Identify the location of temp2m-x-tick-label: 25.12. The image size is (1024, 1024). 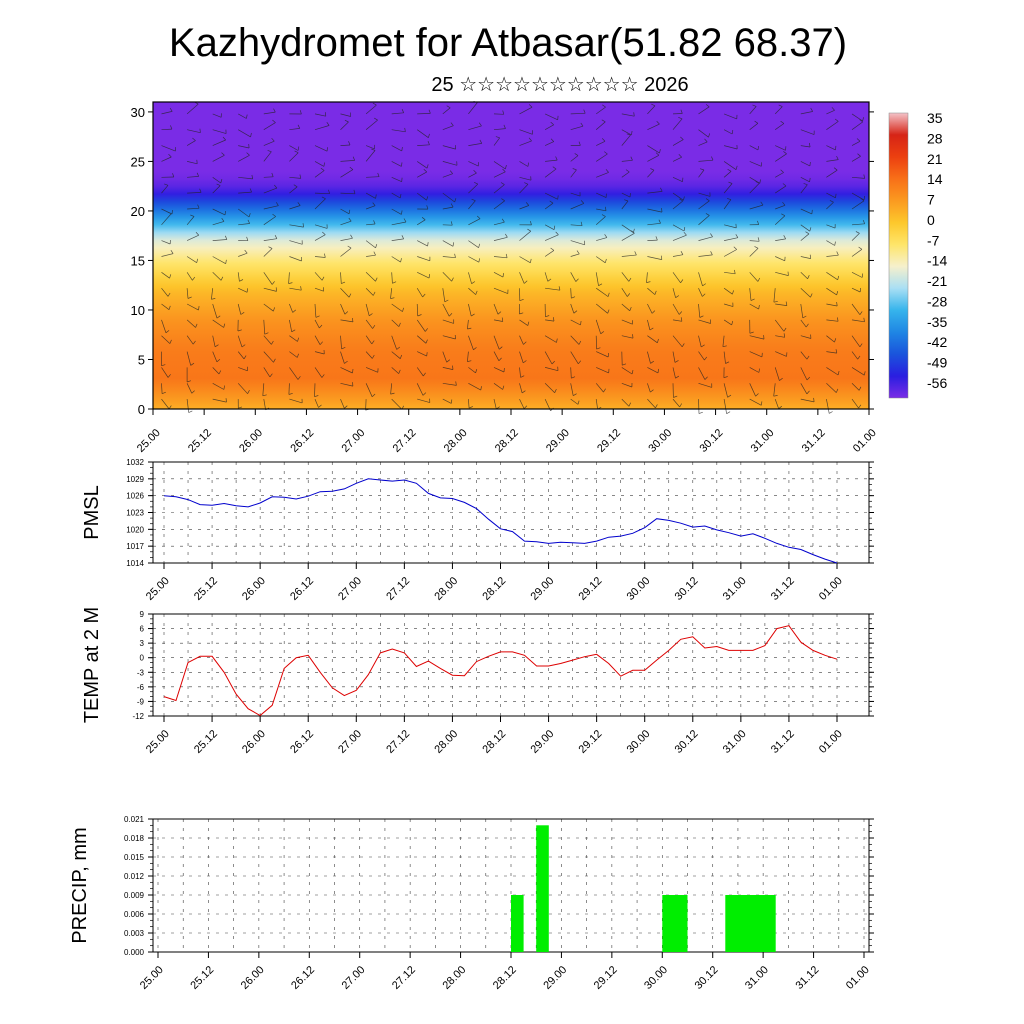
(206, 742).